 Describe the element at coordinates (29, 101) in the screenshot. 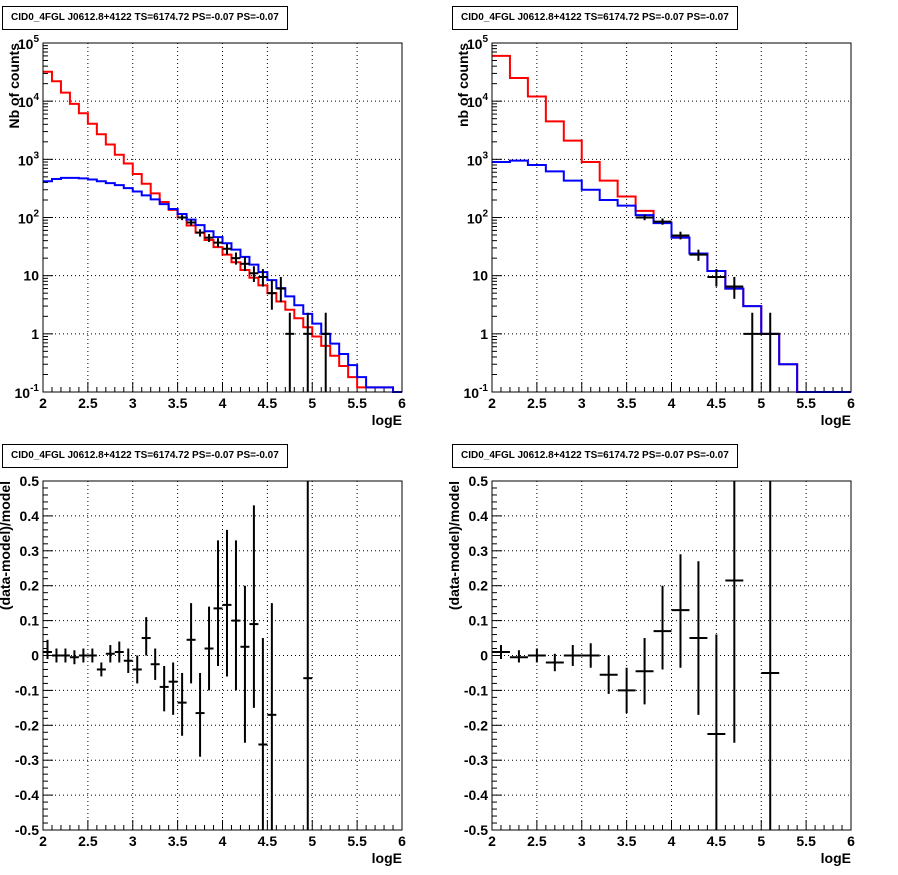

I see `y-tick-label: 10⁴` at that location.